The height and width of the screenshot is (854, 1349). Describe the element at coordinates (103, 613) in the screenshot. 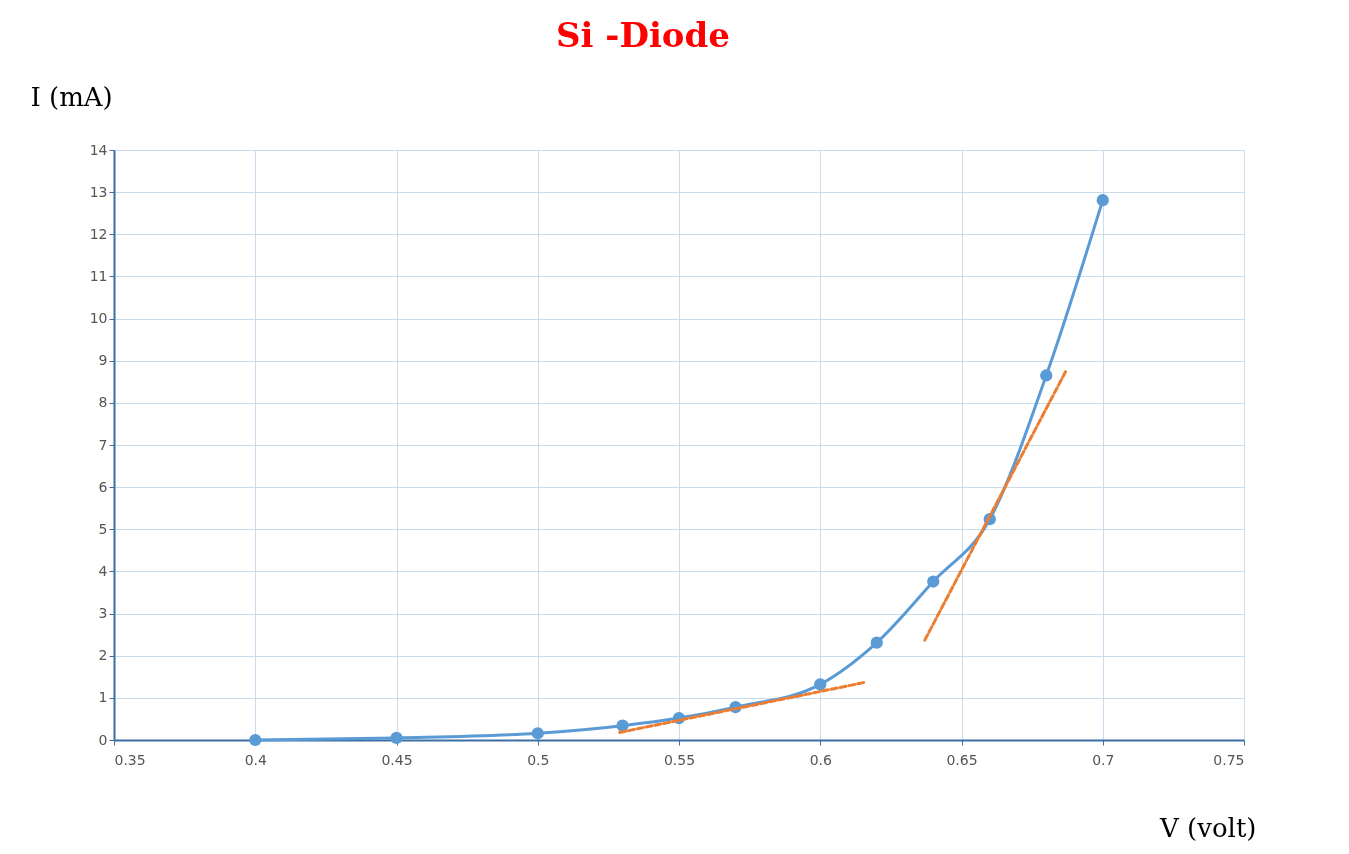

I see `y-tick-label: 3` at that location.